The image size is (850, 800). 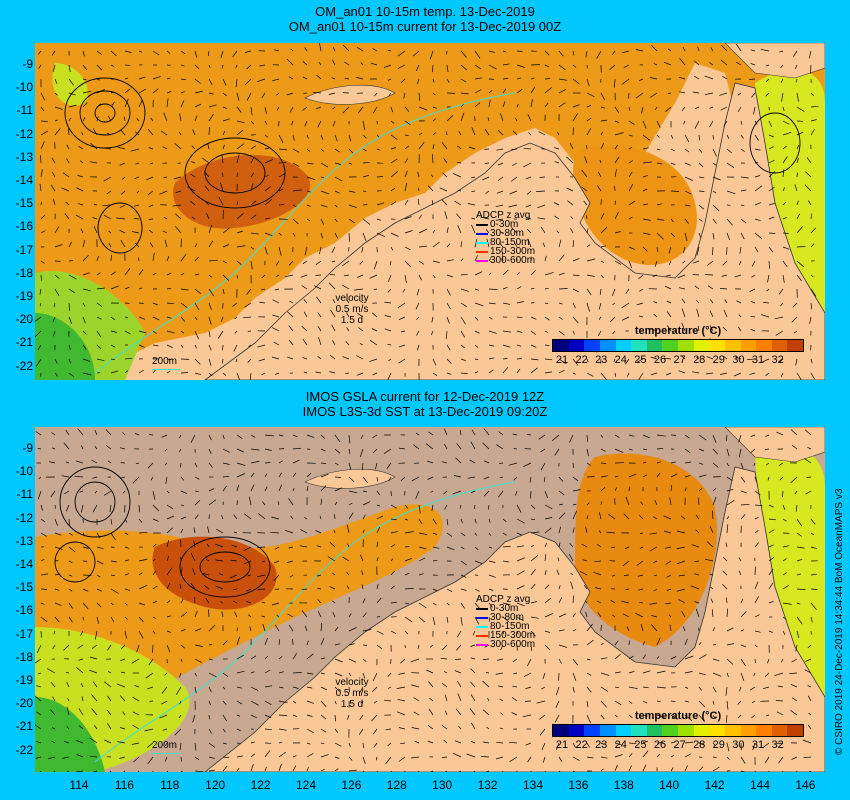 What do you see at coordinates (795, 345) in the screenshot?
I see `colorbar-swatch` at bounding box center [795, 345].